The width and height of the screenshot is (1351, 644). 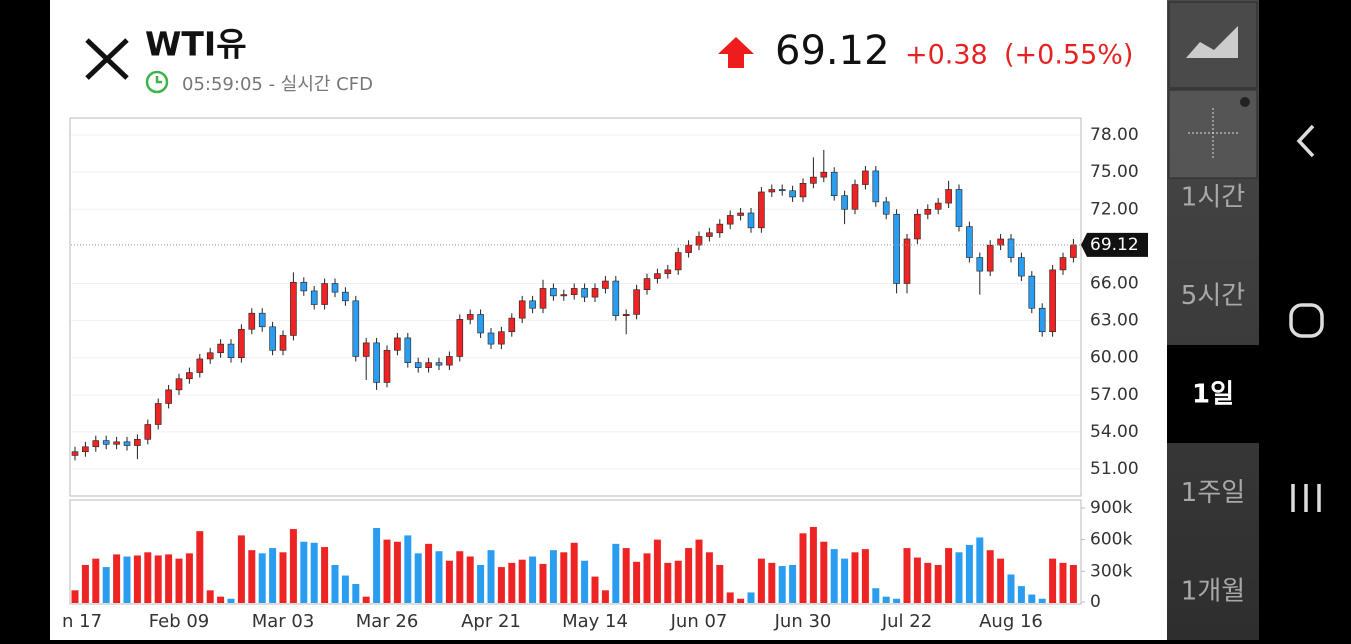 I want to click on volume-tick-label: 0, so click(x=1095, y=602).